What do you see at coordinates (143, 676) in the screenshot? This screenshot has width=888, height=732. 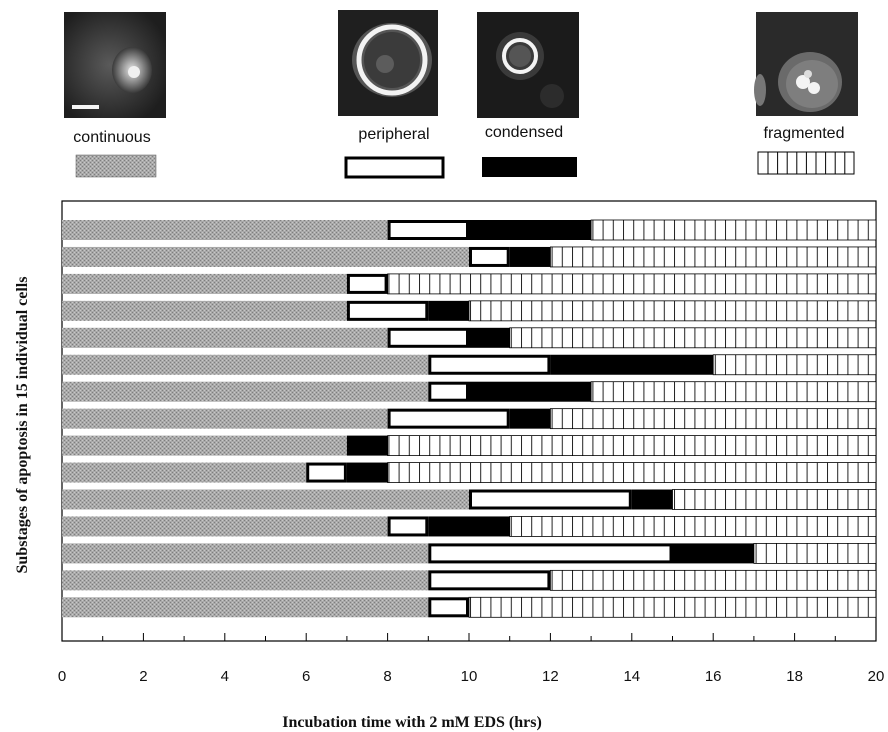 I see `x-tick-label: 2` at bounding box center [143, 676].